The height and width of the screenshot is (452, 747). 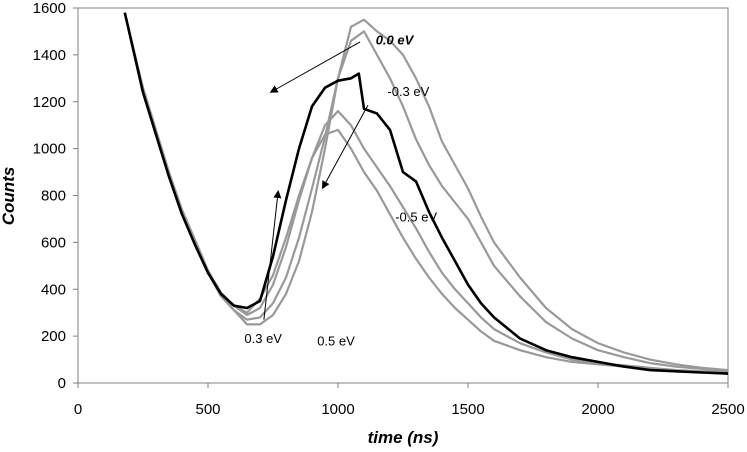 I want to click on annotation-label-0-5-ev: 0.5 eV, so click(x=336, y=341).